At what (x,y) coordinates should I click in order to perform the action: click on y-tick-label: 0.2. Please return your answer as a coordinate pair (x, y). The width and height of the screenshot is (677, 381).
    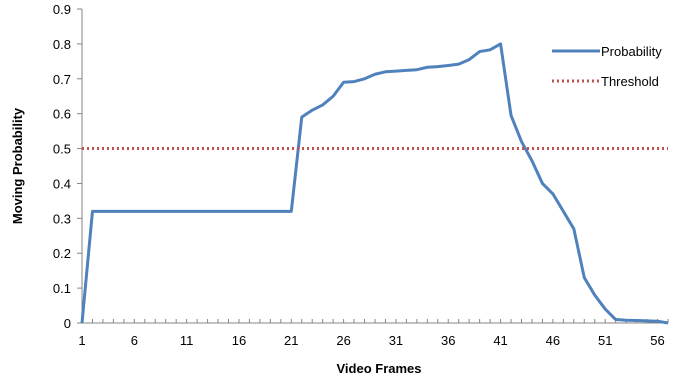
    Looking at the image, I should click on (62, 253).